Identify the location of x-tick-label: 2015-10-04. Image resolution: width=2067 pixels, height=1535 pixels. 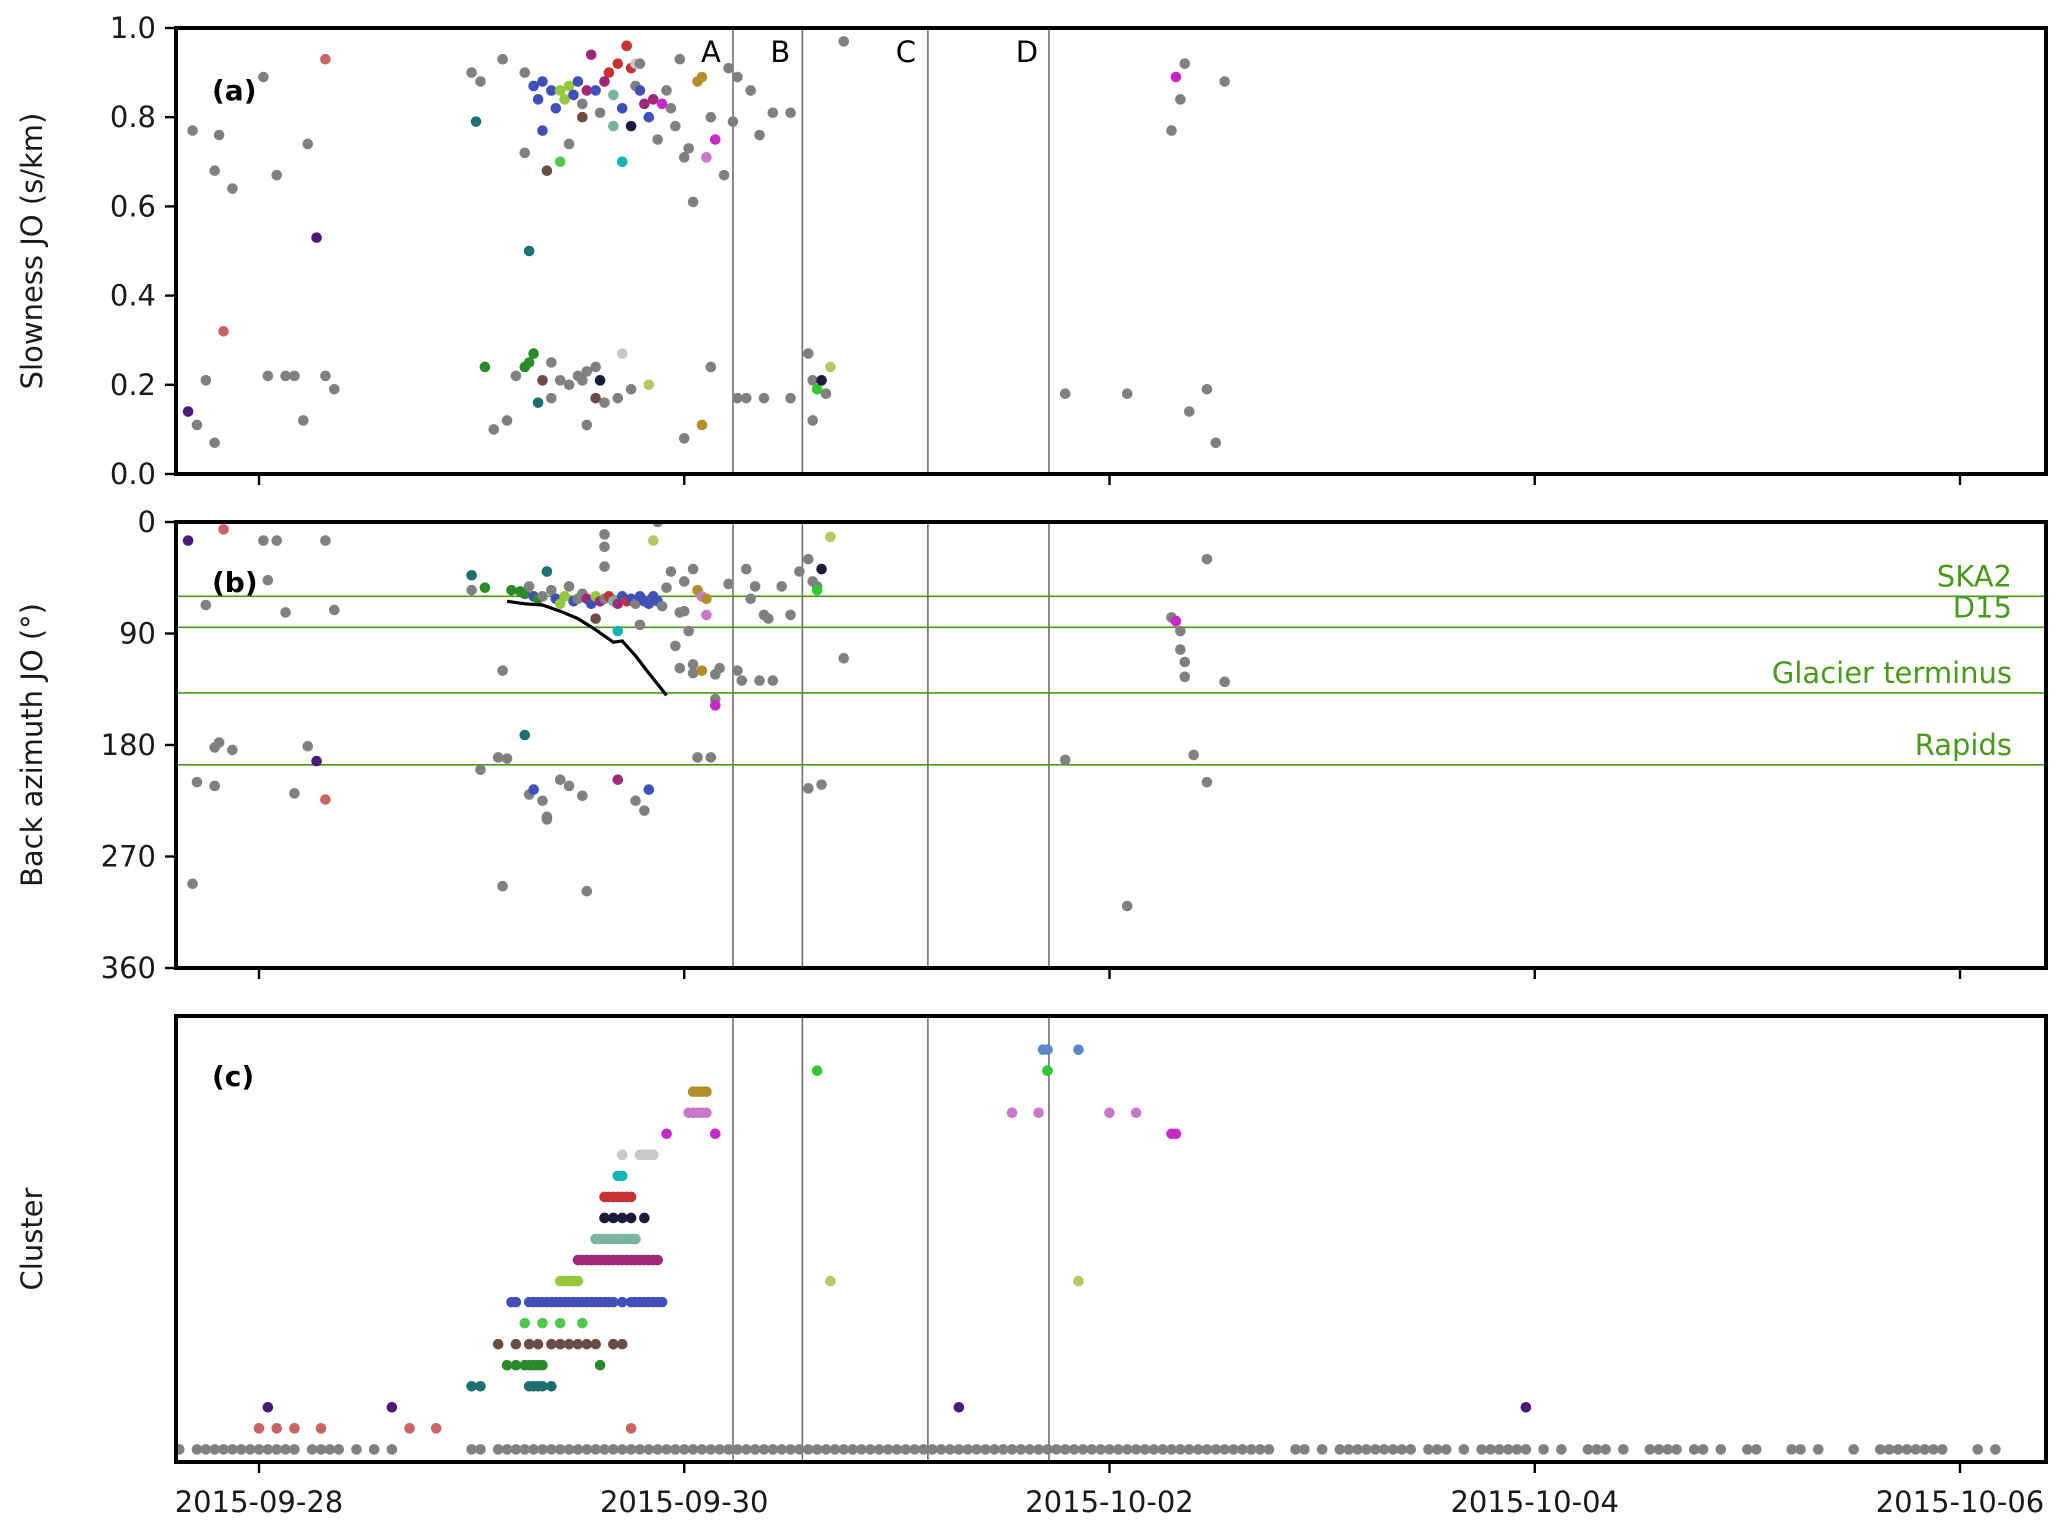
(1534, 1502).